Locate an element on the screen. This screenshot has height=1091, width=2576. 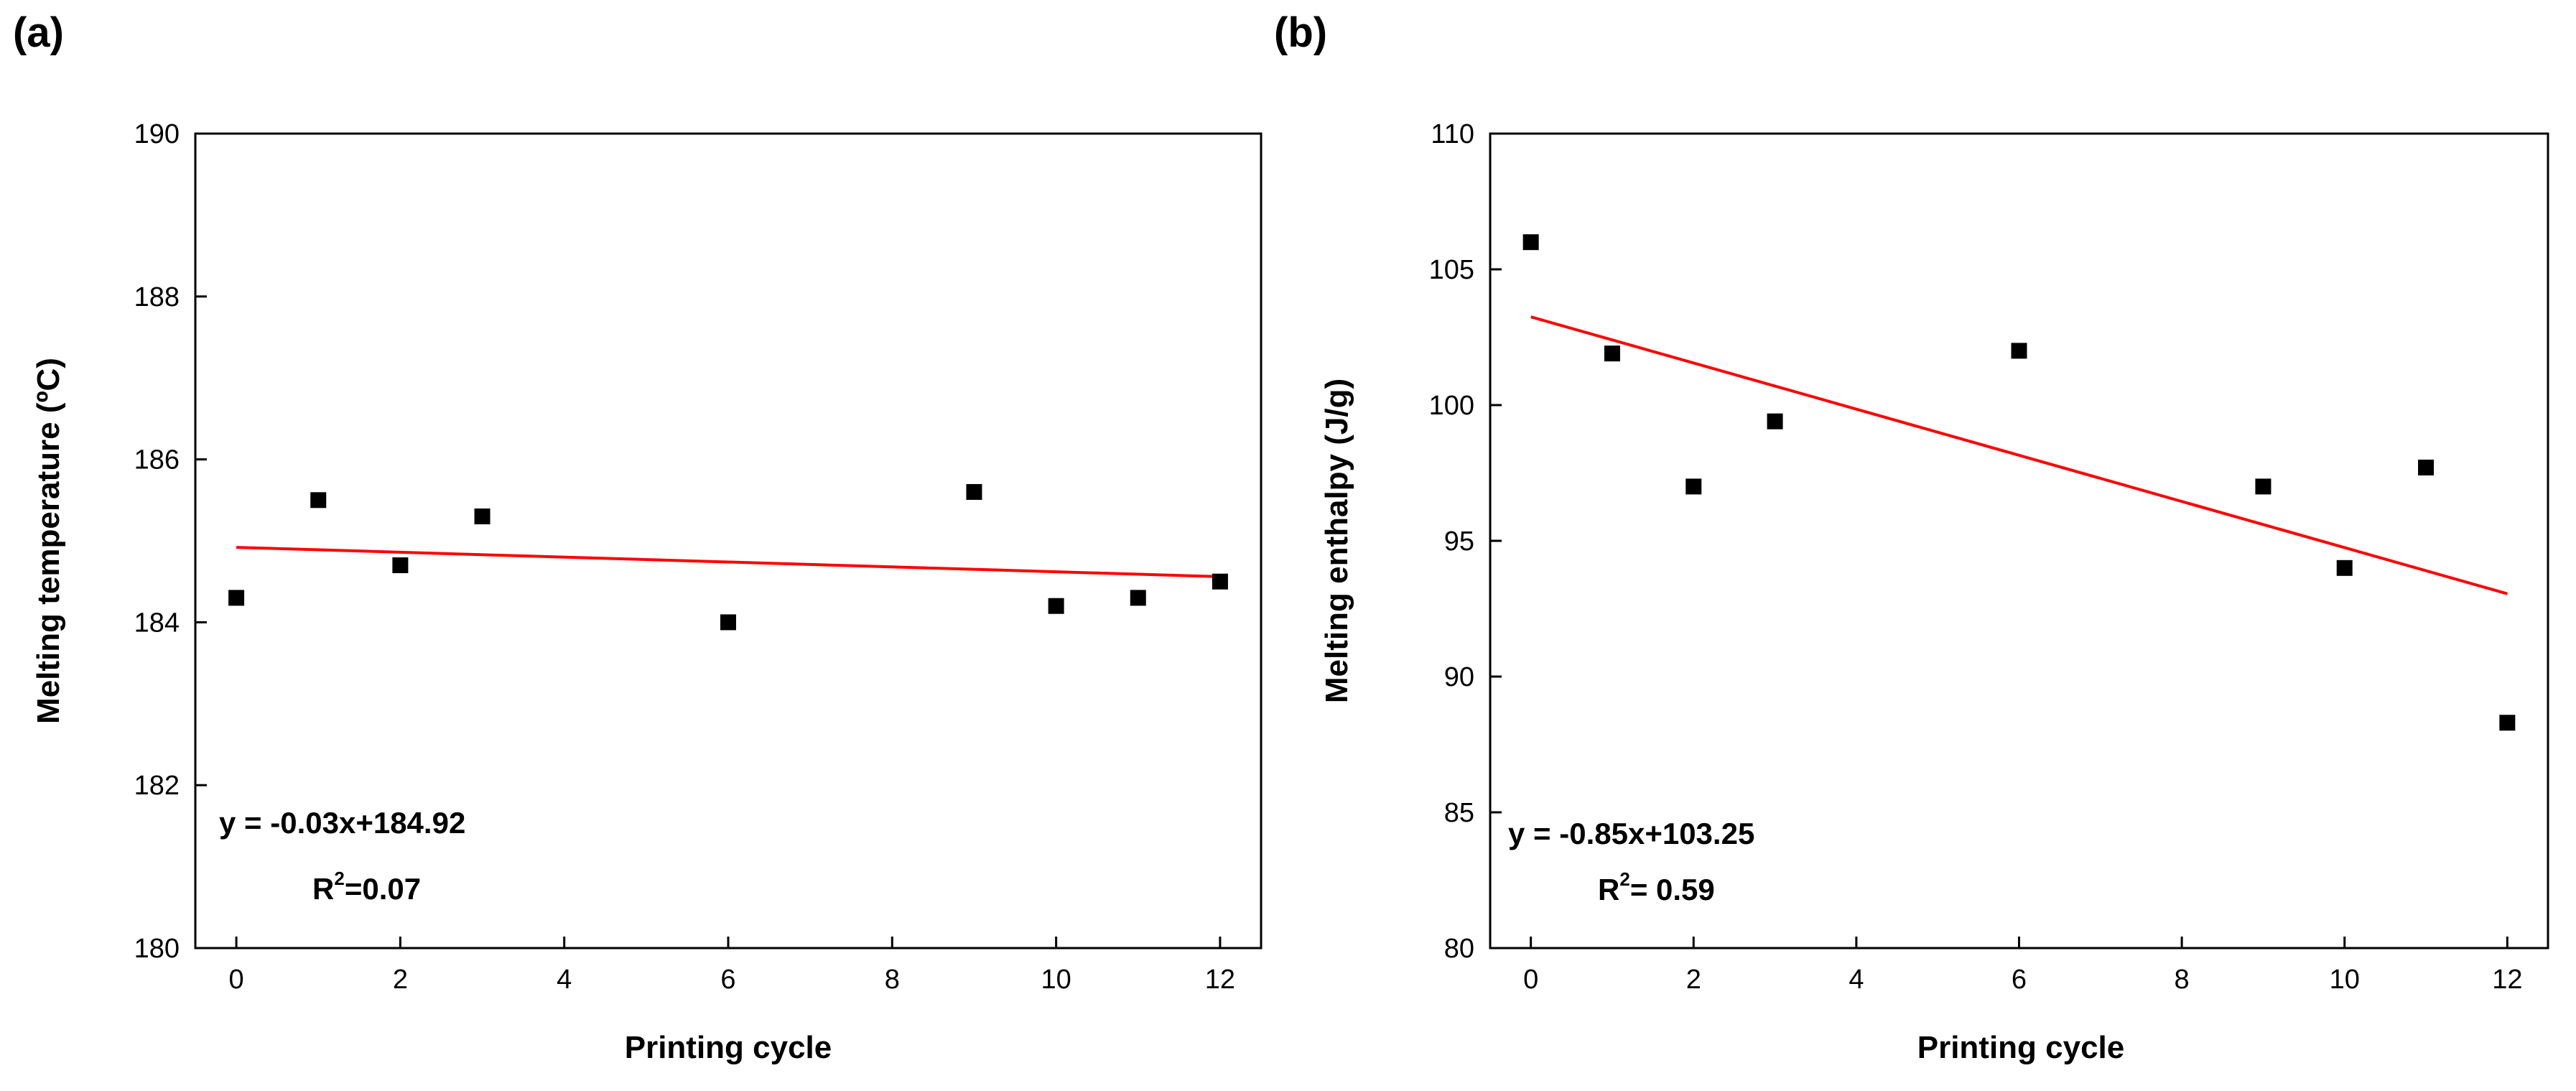
panel-b-label: (b) is located at coordinates (1300, 32).